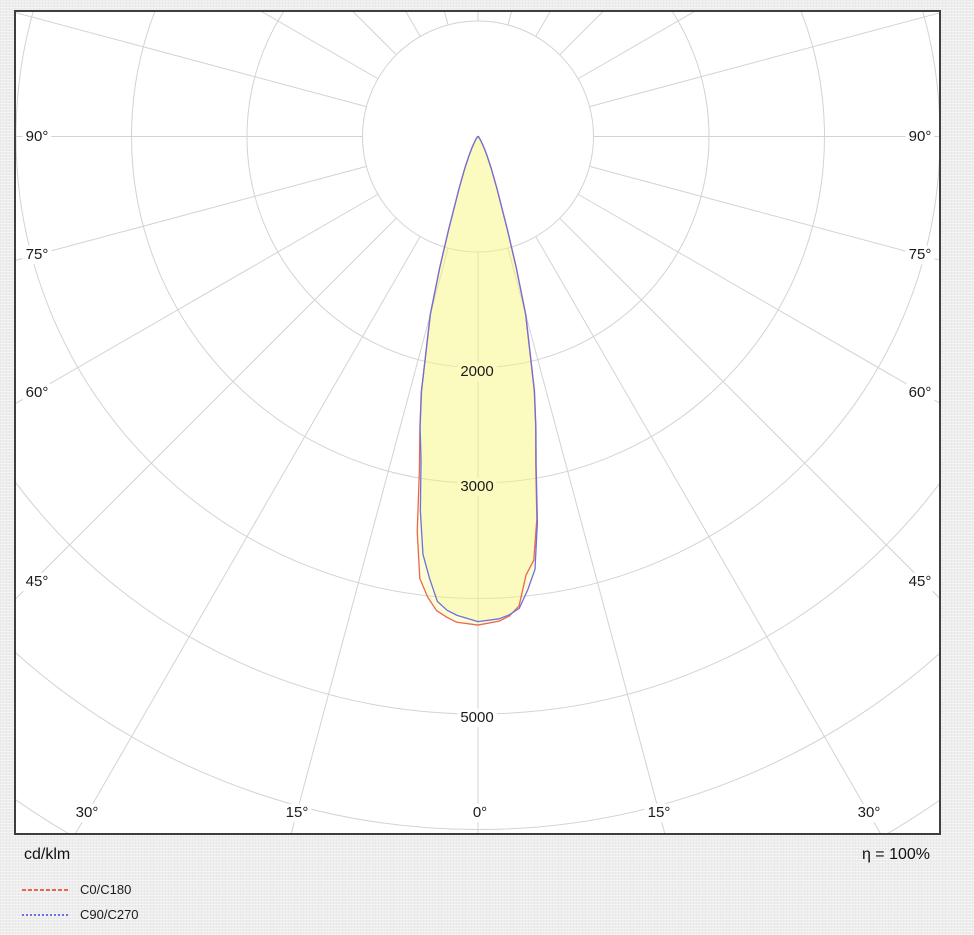 The width and height of the screenshot is (974, 935). Describe the element at coordinates (477, 717) in the screenshot. I see `ring-label-5000: 5000` at that location.